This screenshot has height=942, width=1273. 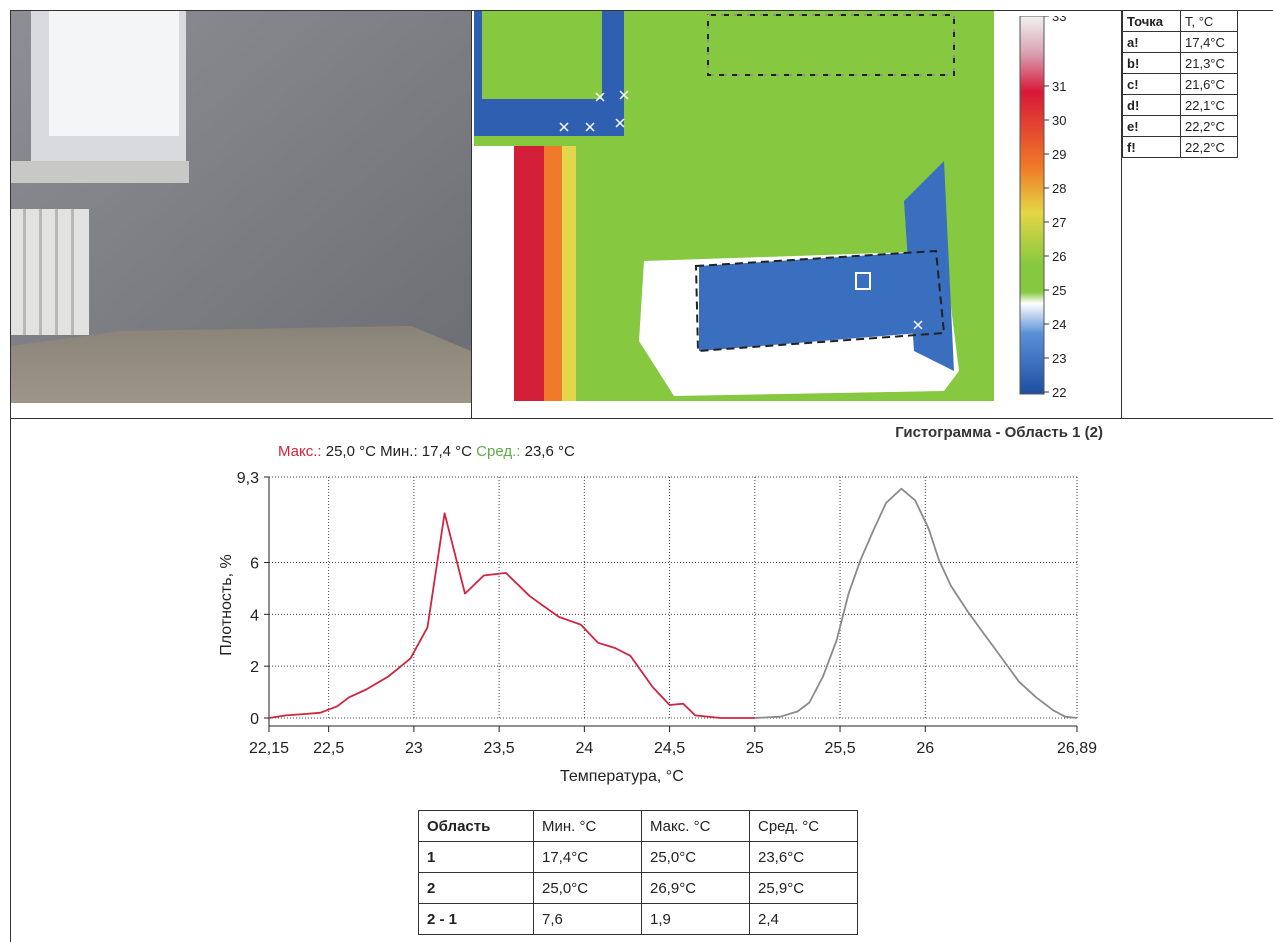 What do you see at coordinates (476, 826) in the screenshot?
I see `header-area: Область` at bounding box center [476, 826].